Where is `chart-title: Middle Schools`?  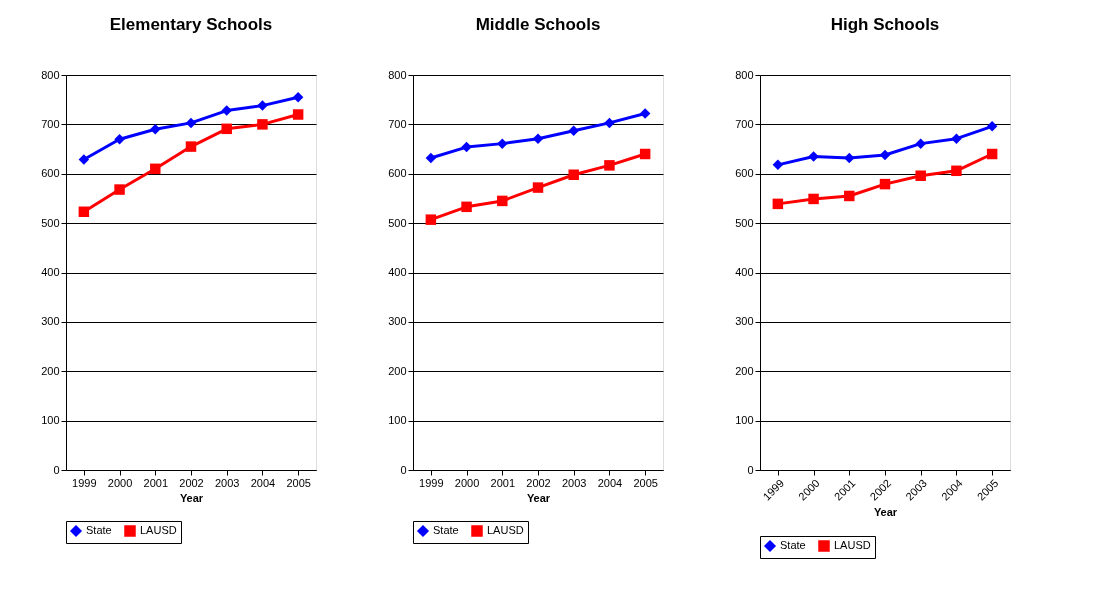
chart-title: Middle Schools is located at coordinates (538, 24).